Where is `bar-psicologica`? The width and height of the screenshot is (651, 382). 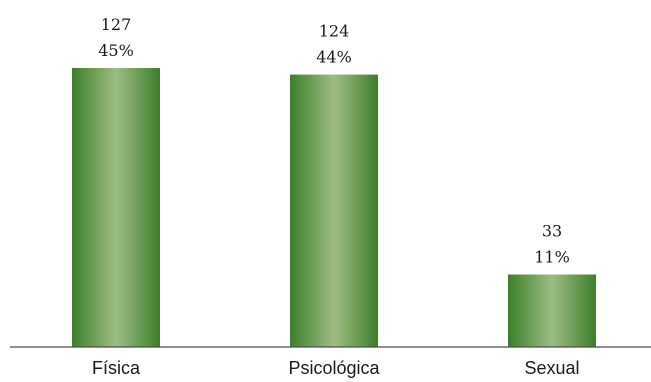
bar-psicologica is located at coordinates (334, 211).